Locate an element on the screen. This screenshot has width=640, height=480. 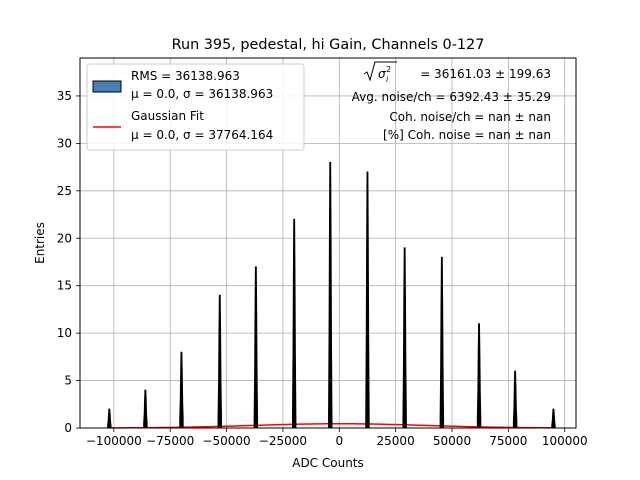
gaussian-fit-layer is located at coordinates (332, 425).